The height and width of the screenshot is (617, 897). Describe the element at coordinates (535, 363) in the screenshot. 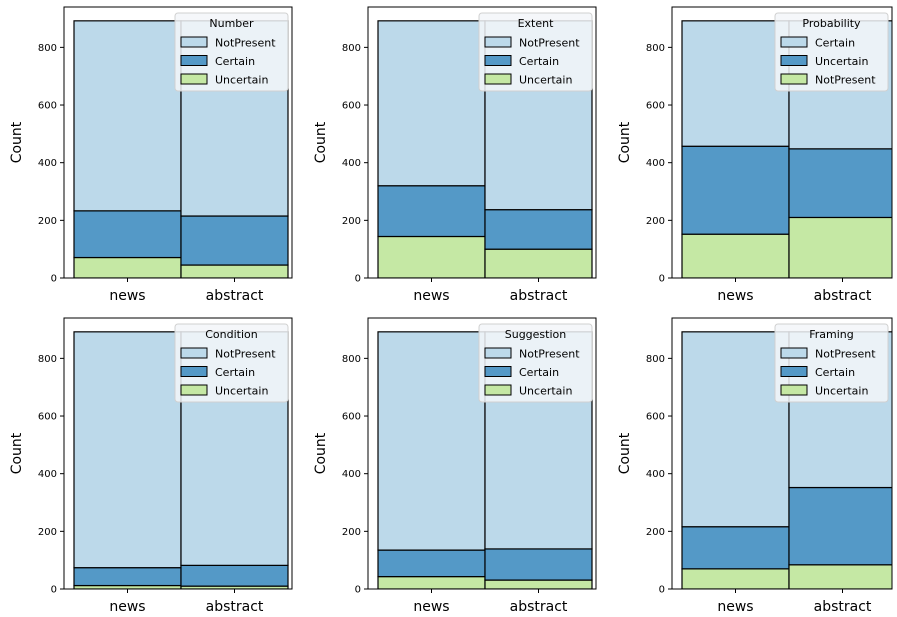

I see `legend: Suggestion NotPresent Certain Uncertain` at that location.